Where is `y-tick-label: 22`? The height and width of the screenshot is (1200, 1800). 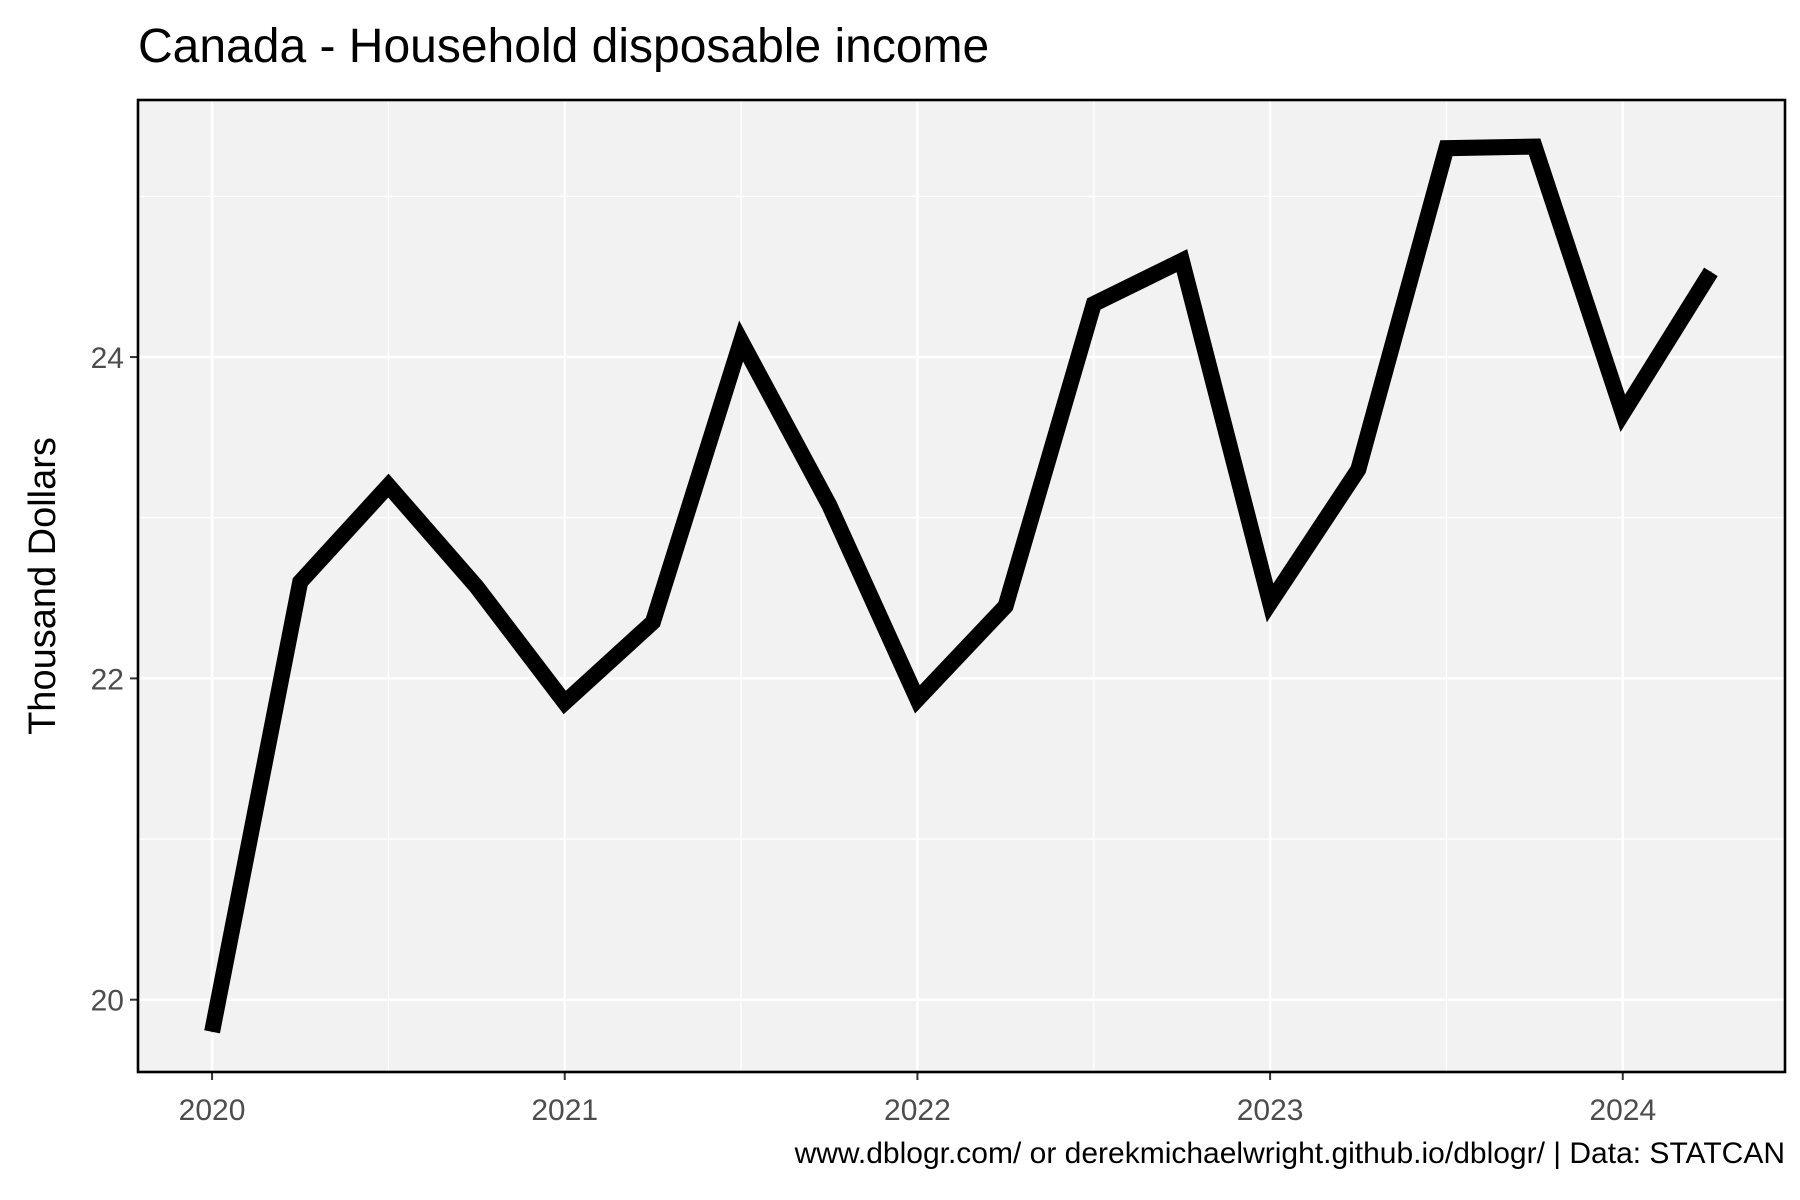 y-tick-label: 22 is located at coordinates (107, 679).